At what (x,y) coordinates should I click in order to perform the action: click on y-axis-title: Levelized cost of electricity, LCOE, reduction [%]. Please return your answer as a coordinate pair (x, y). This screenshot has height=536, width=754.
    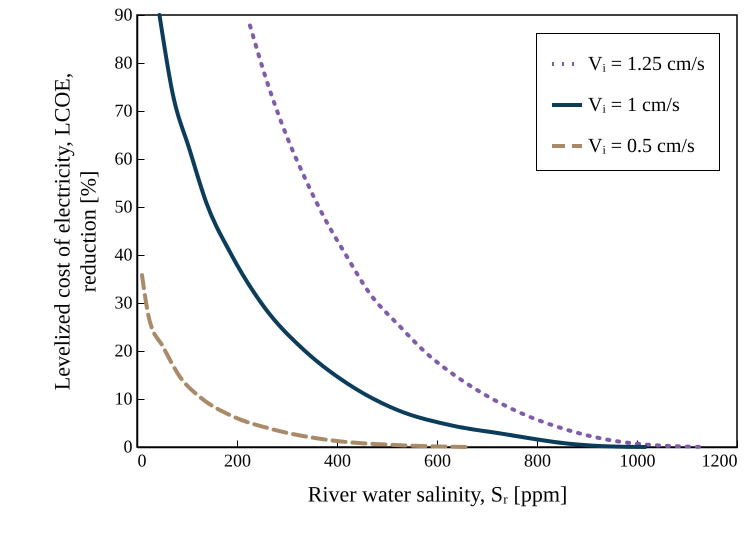
    Looking at the image, I should click on (75, 231).